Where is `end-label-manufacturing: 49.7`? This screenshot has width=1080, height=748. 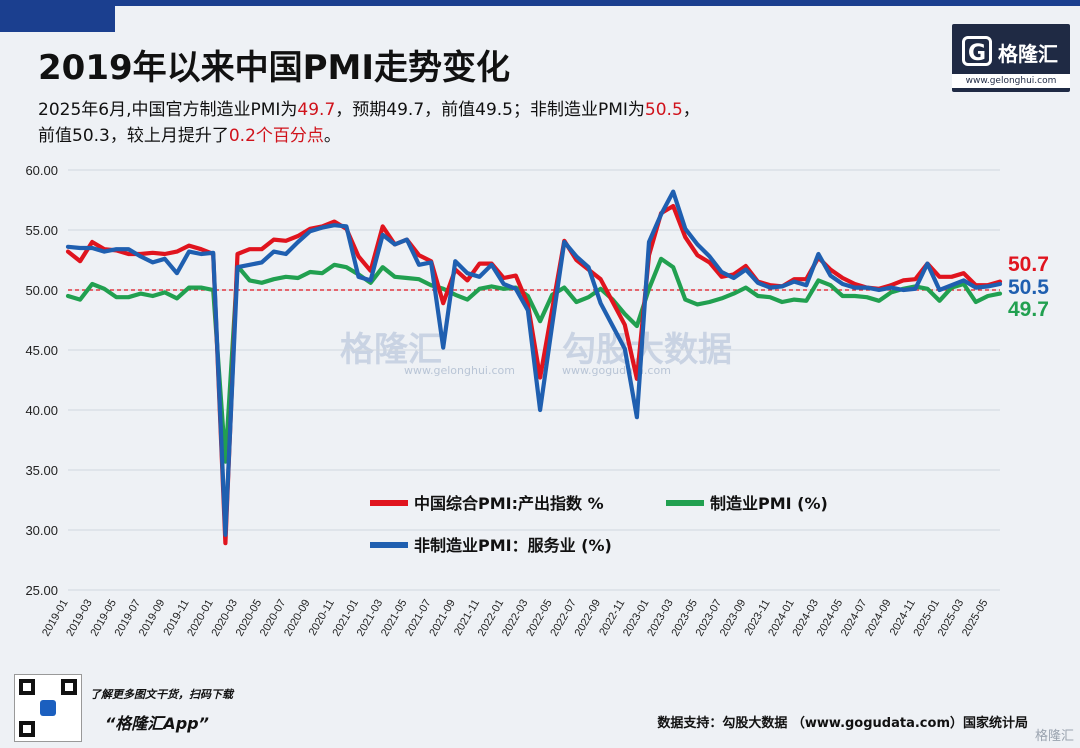
end-label-manufacturing: 49.7 is located at coordinates (1028, 309).